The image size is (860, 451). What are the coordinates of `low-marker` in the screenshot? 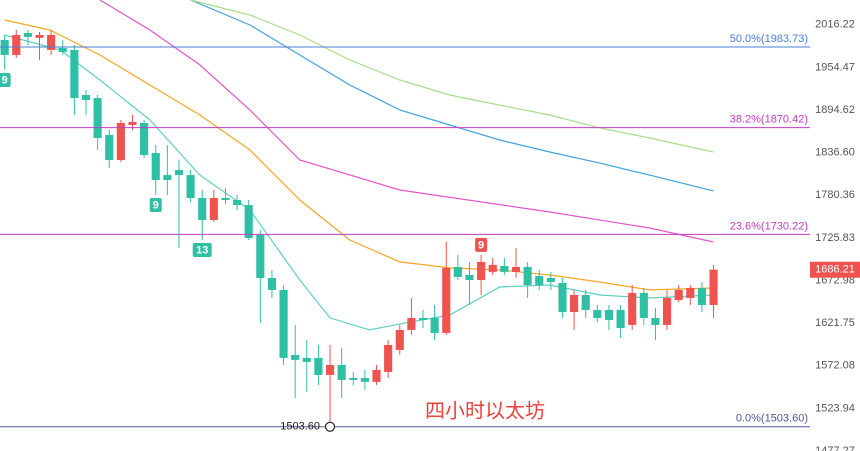 It's located at (330, 426).